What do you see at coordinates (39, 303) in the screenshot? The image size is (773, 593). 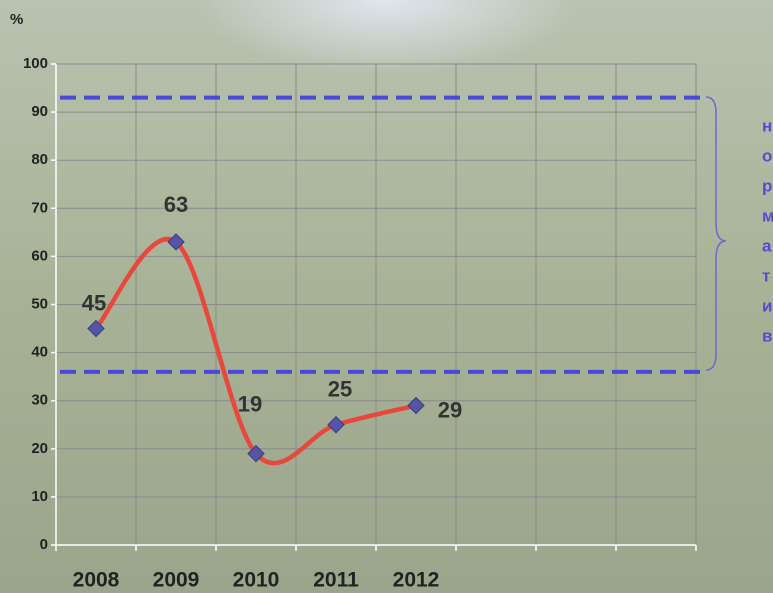 I see `y-tick-label: 50` at bounding box center [39, 303].